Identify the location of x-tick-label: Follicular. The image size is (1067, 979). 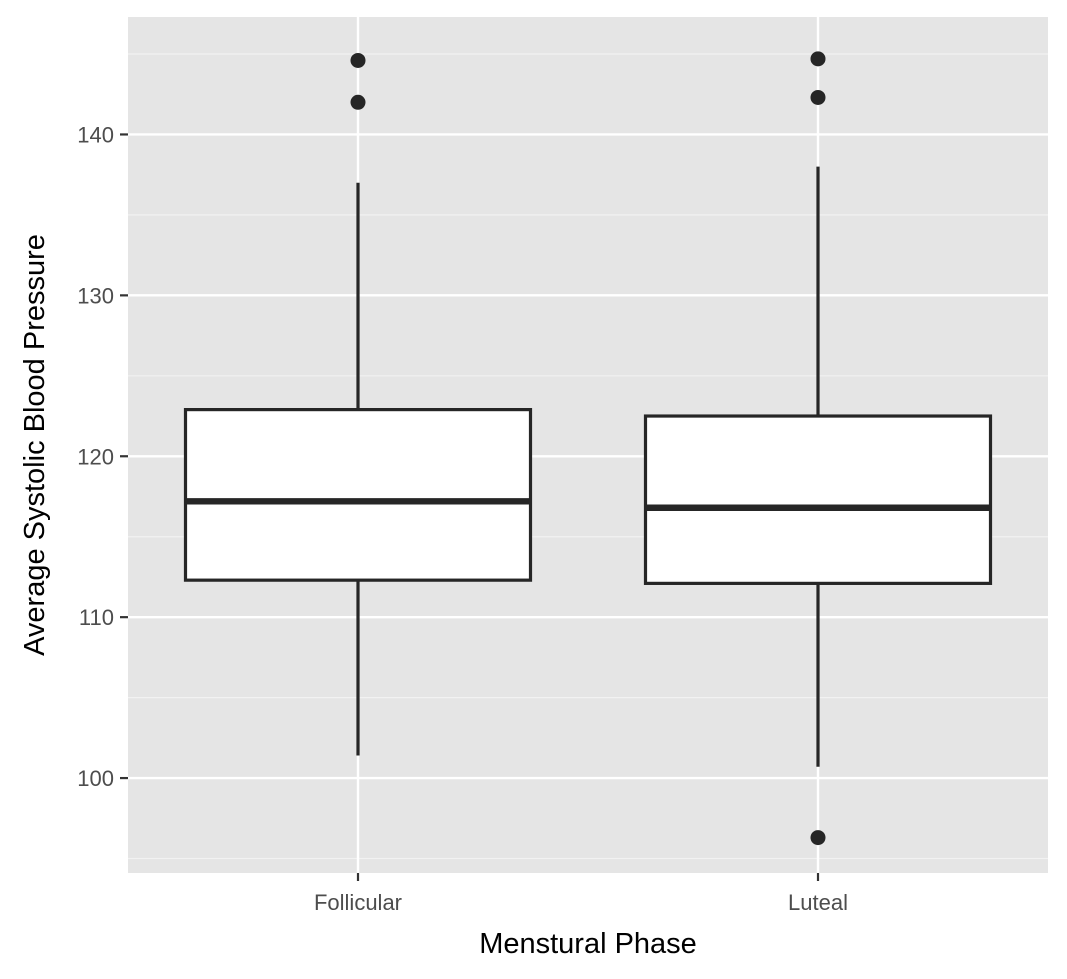
(358, 902).